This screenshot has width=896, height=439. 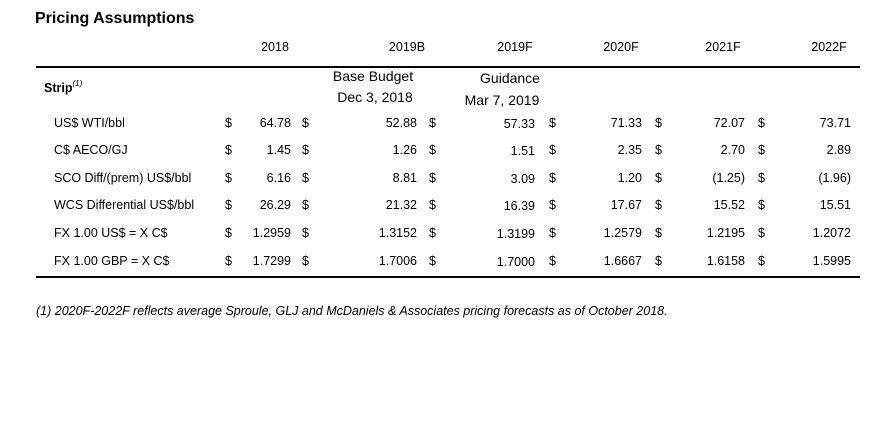 What do you see at coordinates (502, 100) in the screenshot?
I see `guidance-date: Mar 7, 2019` at bounding box center [502, 100].